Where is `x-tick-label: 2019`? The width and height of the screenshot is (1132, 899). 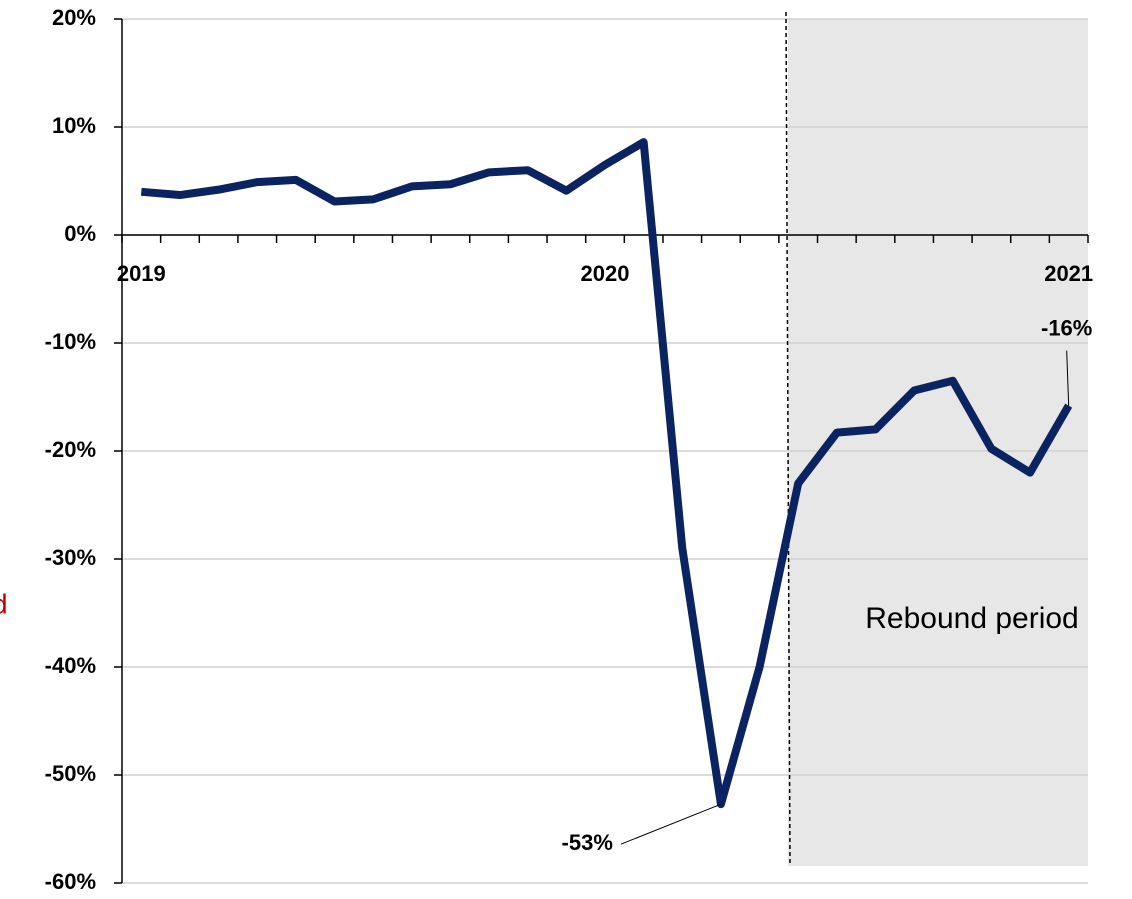
x-tick-label: 2019 is located at coordinates (141, 273).